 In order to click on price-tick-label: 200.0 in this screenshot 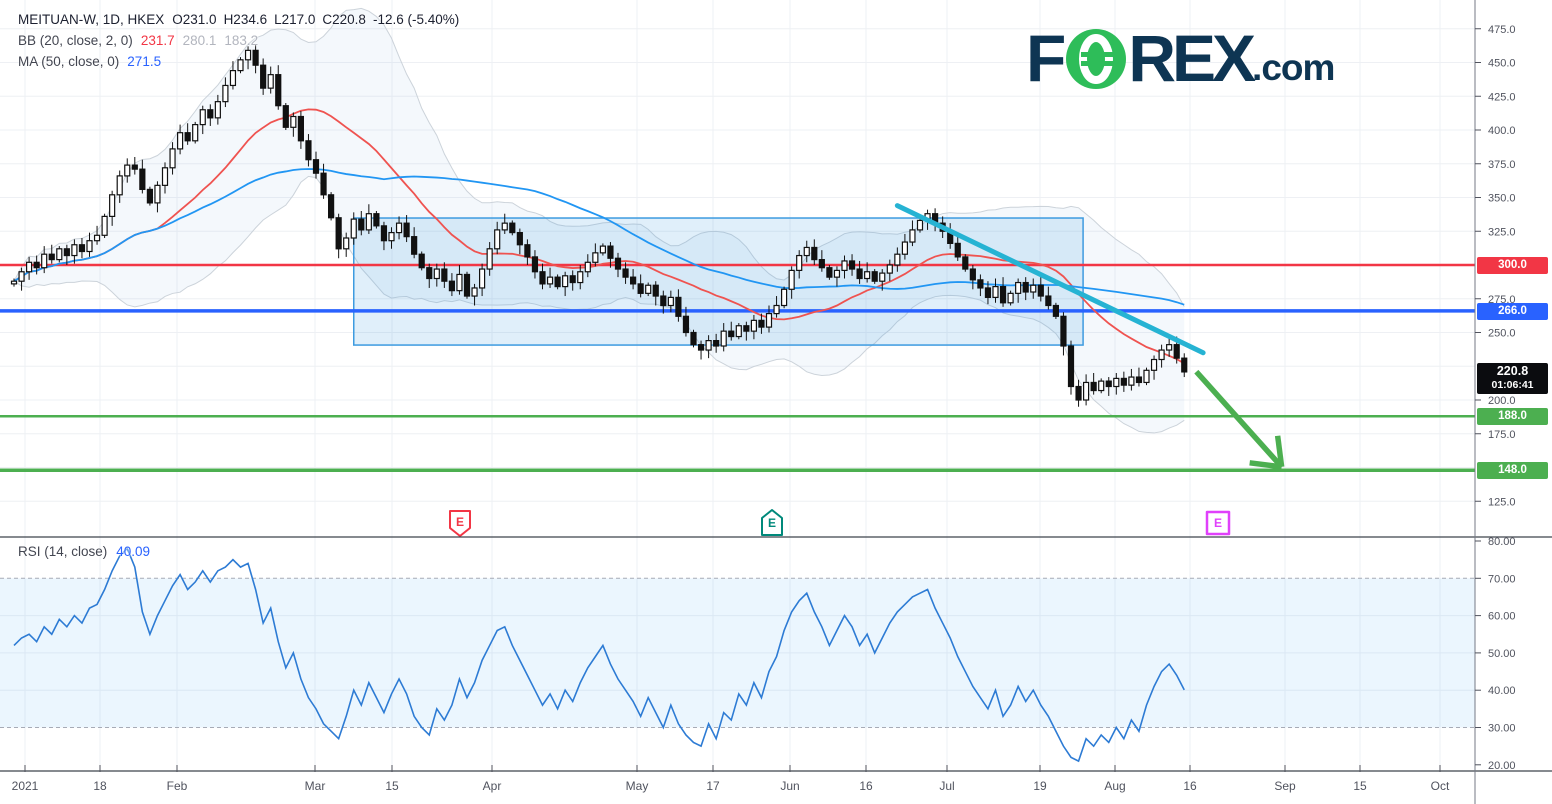, I will do `click(1502, 401)`.